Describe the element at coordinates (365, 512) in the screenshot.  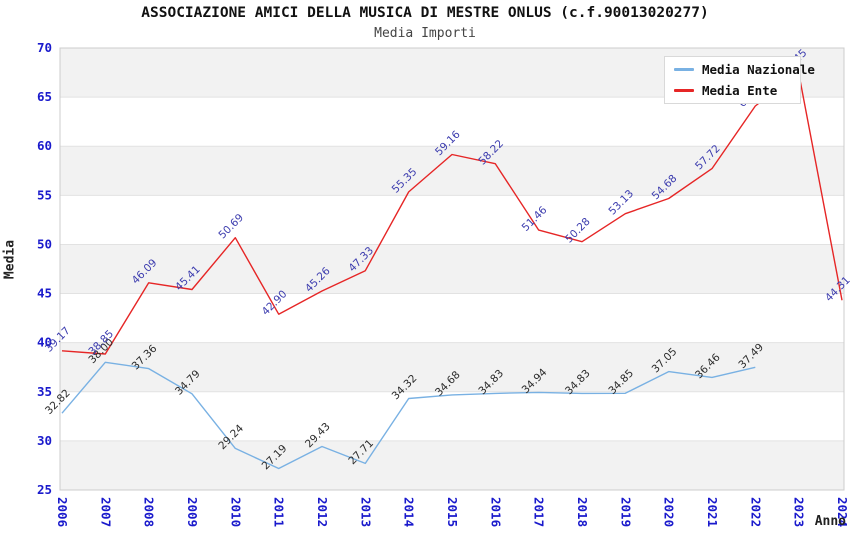
I see `x-tick-label: 2013` at that location.